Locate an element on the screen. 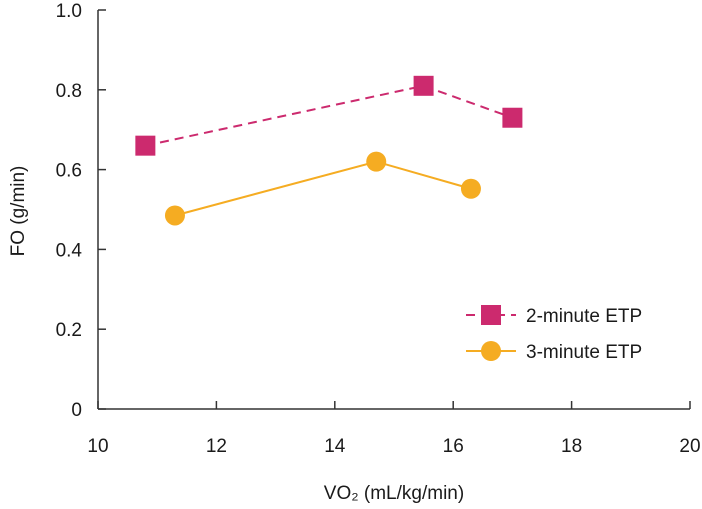 The image size is (702, 509). y-tick-label: 0.4 is located at coordinates (69, 250).